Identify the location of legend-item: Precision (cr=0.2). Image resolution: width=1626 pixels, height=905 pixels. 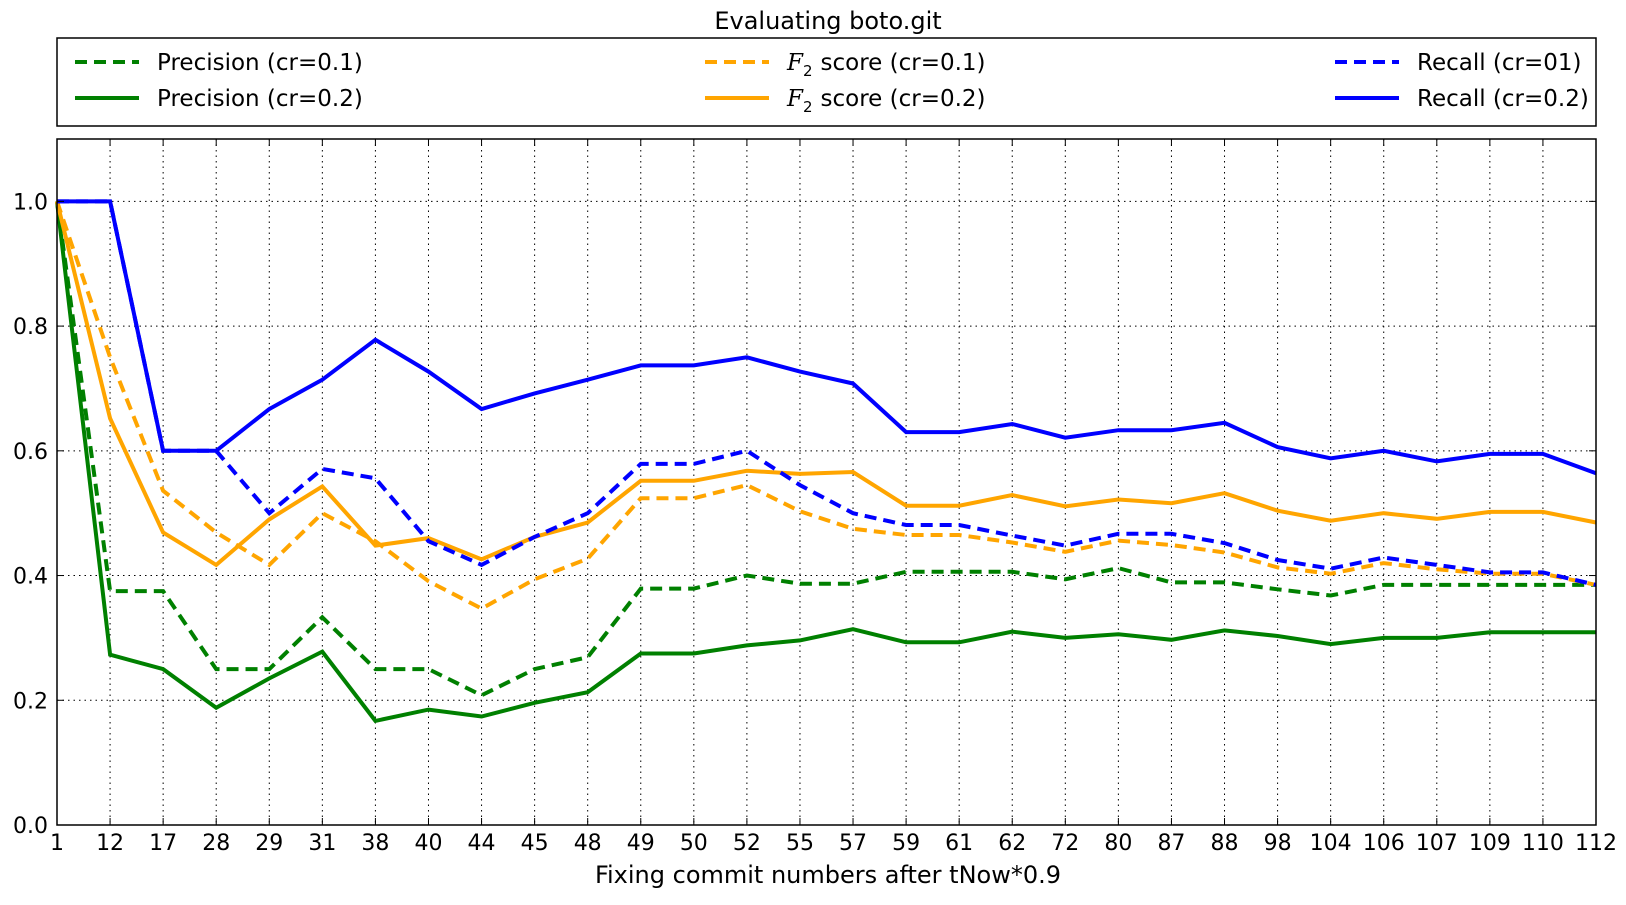
(219, 99).